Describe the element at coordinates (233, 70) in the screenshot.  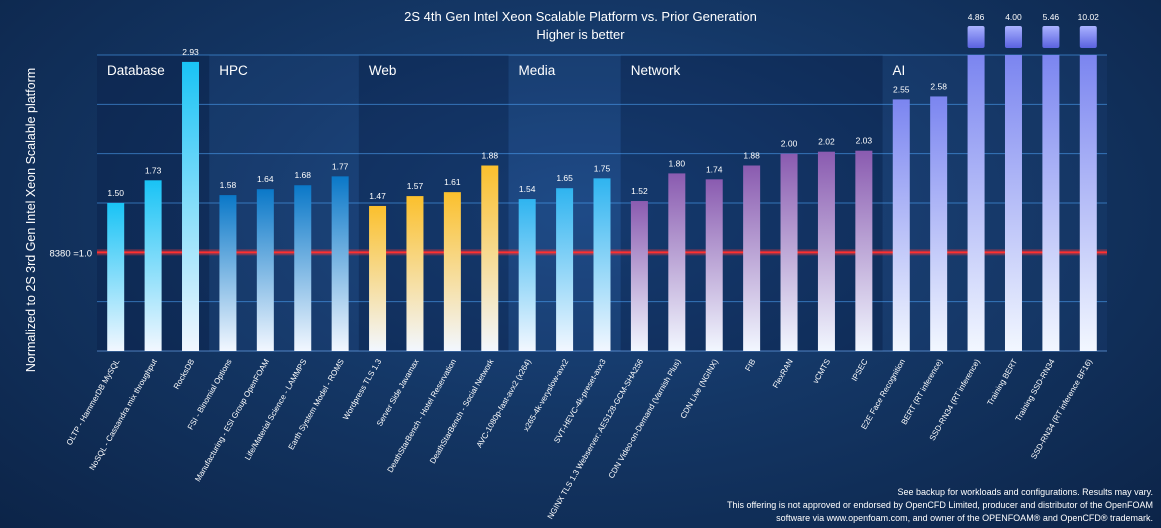
I see `group-label-hpc: HPC` at that location.